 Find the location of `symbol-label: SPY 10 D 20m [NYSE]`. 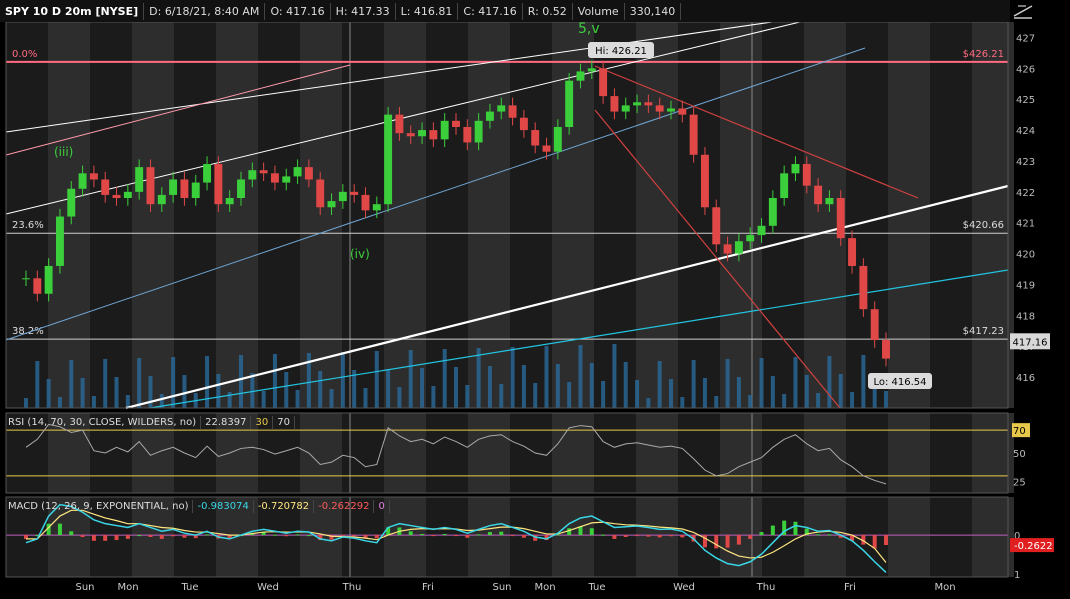

symbol-label: SPY 10 D 20m [NYSE] is located at coordinates (72, 11).